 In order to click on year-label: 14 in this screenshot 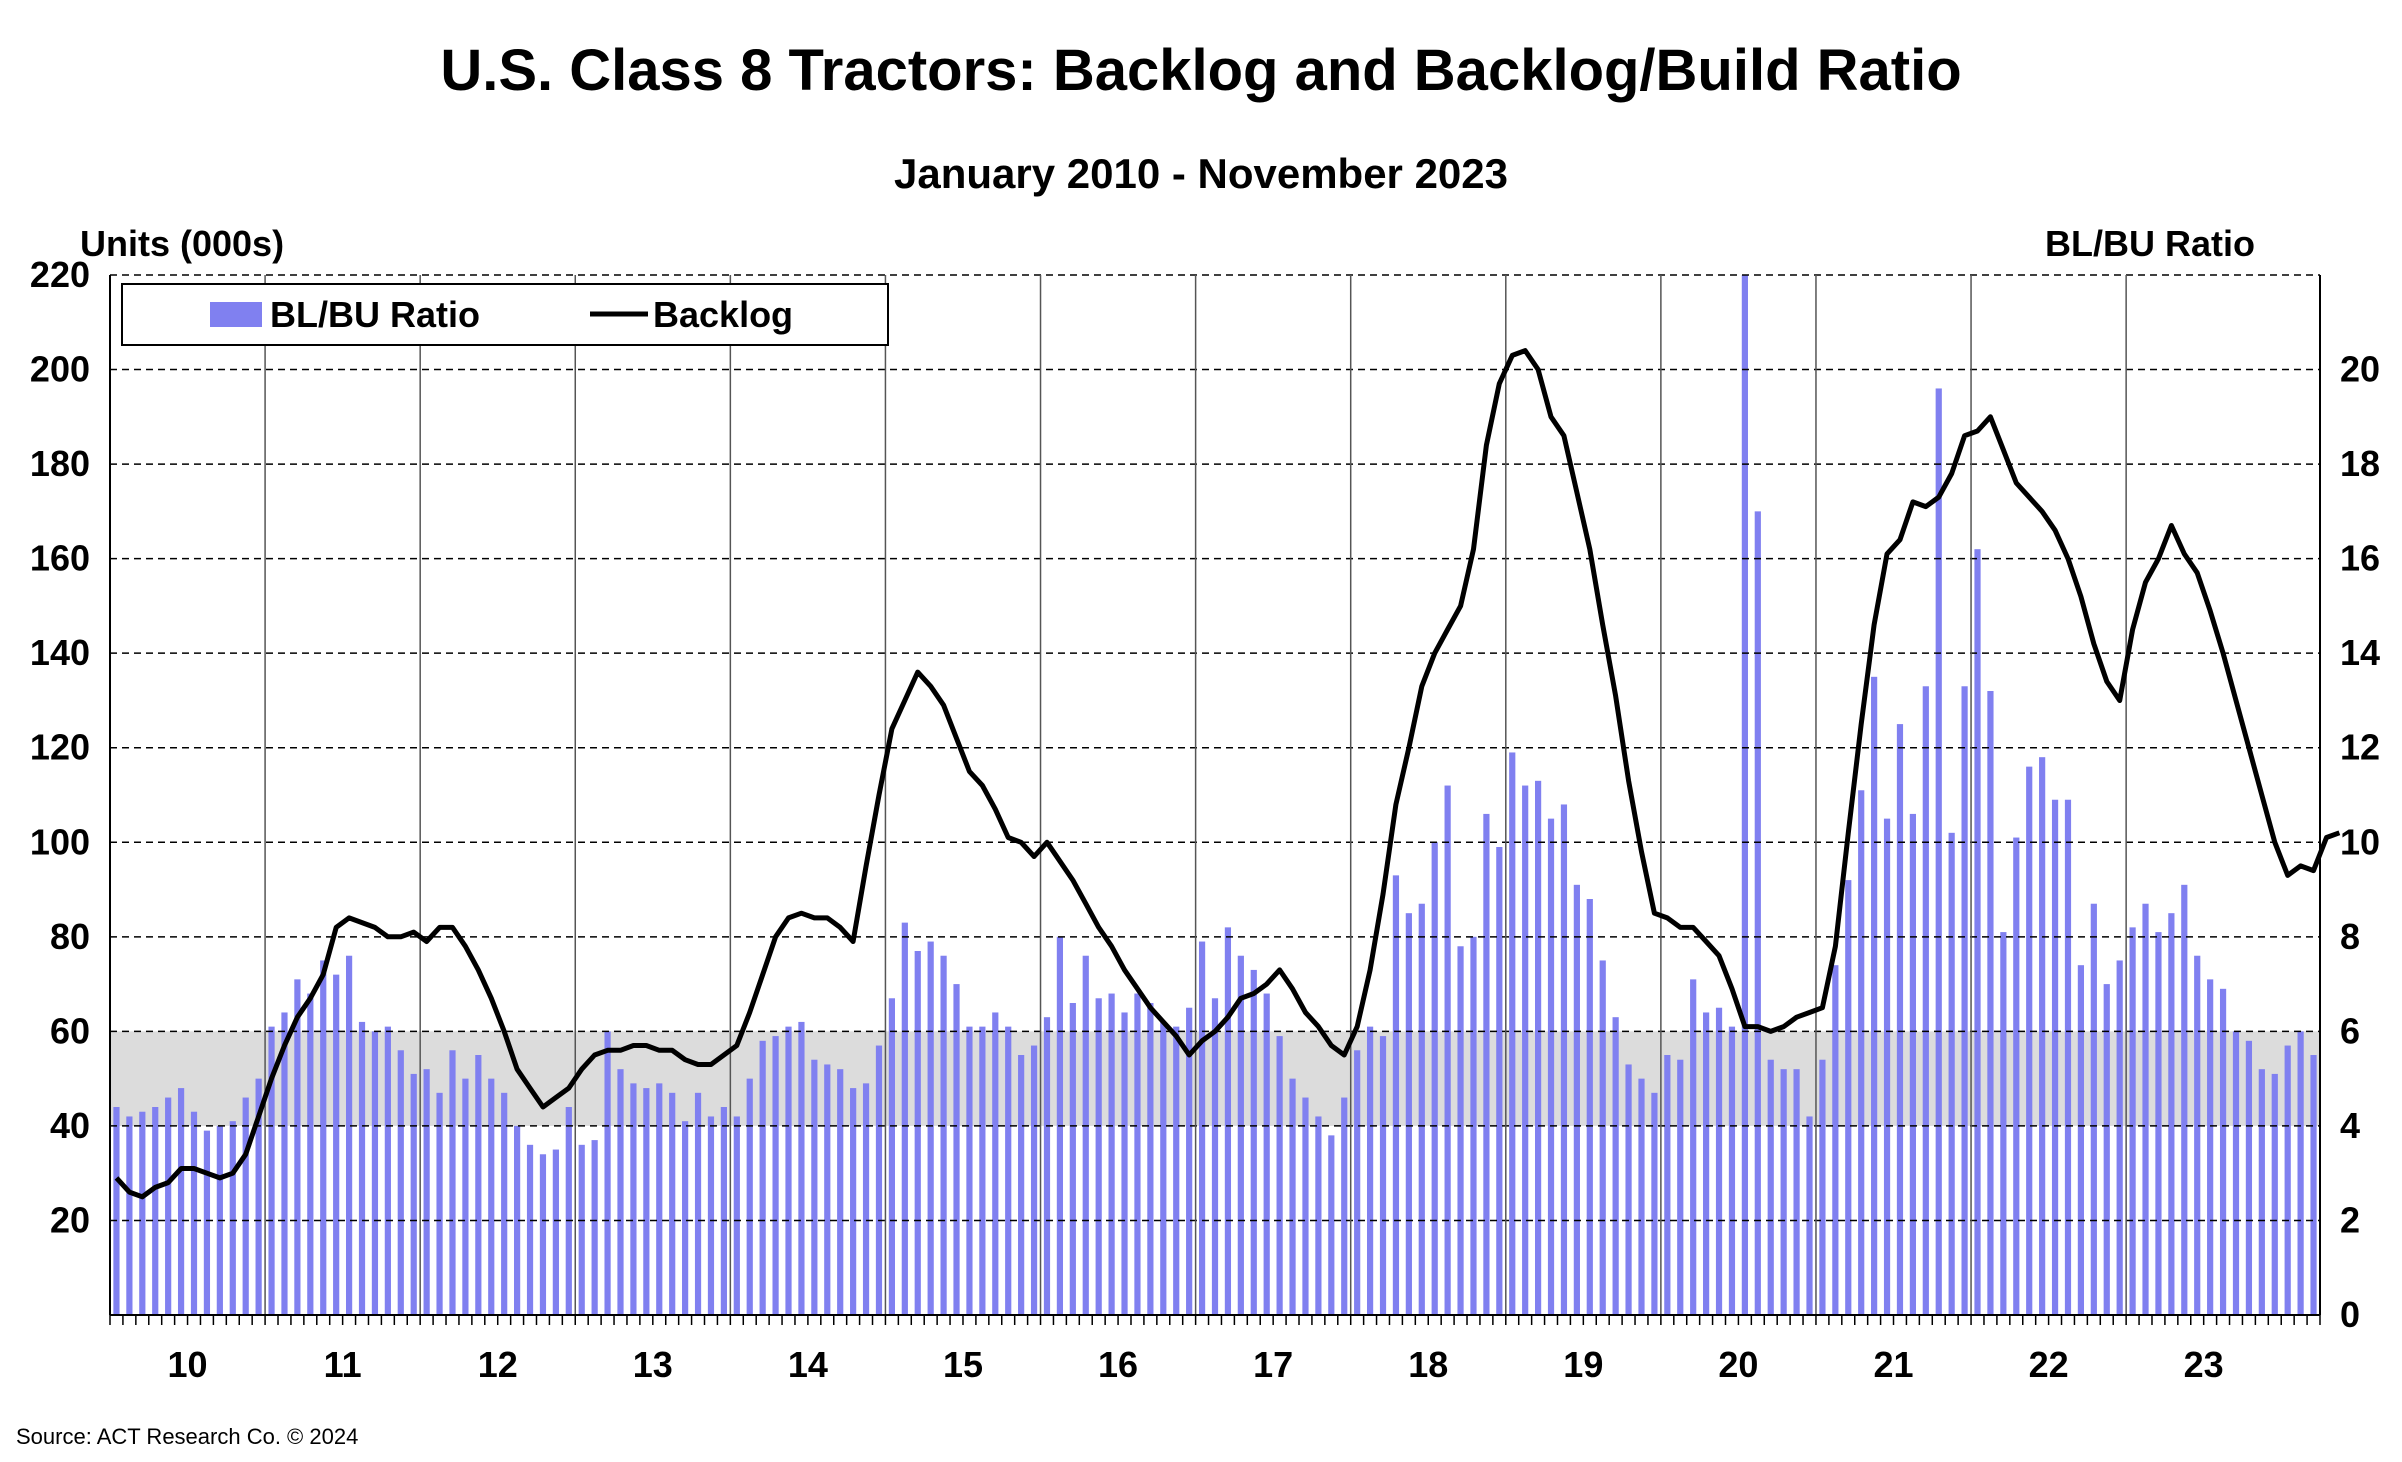, I will do `click(808, 1364)`.